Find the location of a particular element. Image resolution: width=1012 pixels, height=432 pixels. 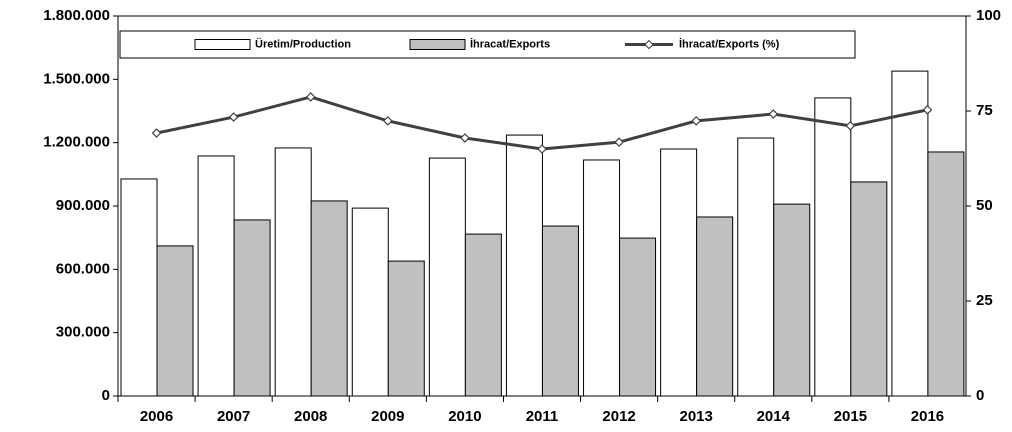

y-tick-label: 1.500.000 is located at coordinates (76, 78).